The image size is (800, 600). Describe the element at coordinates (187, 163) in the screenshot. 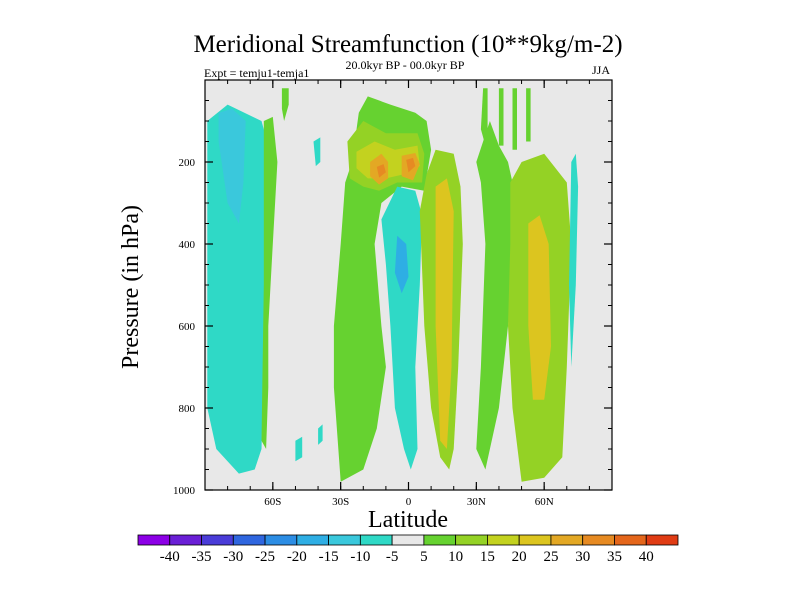

I see `y-tick-label: 200` at that location.